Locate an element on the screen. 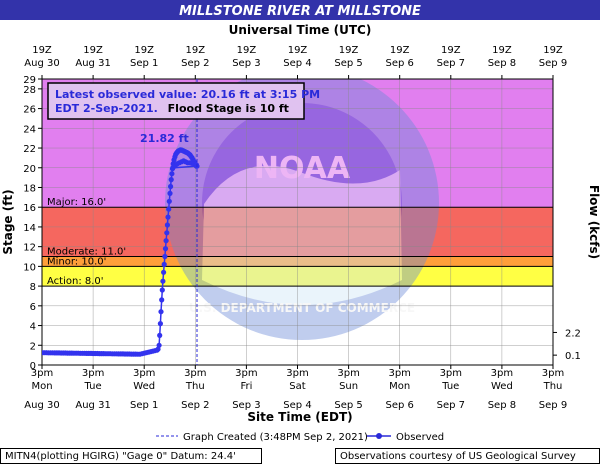  y-tick-label: 22 is located at coordinates (29, 149).